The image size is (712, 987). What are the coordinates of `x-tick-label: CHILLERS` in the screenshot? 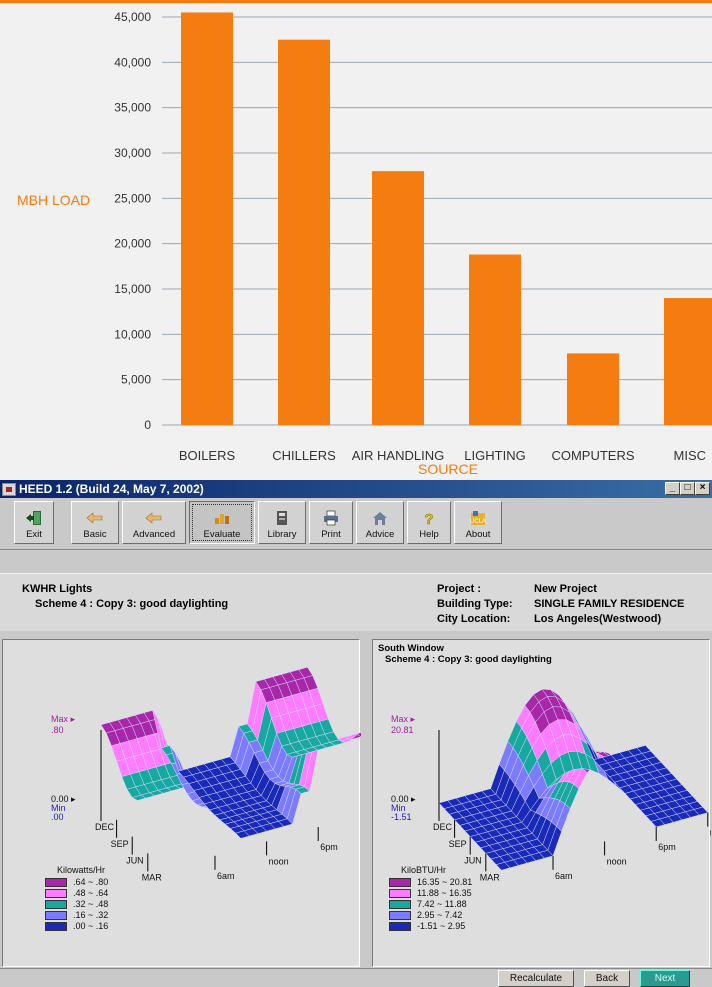 It's located at (304, 455).